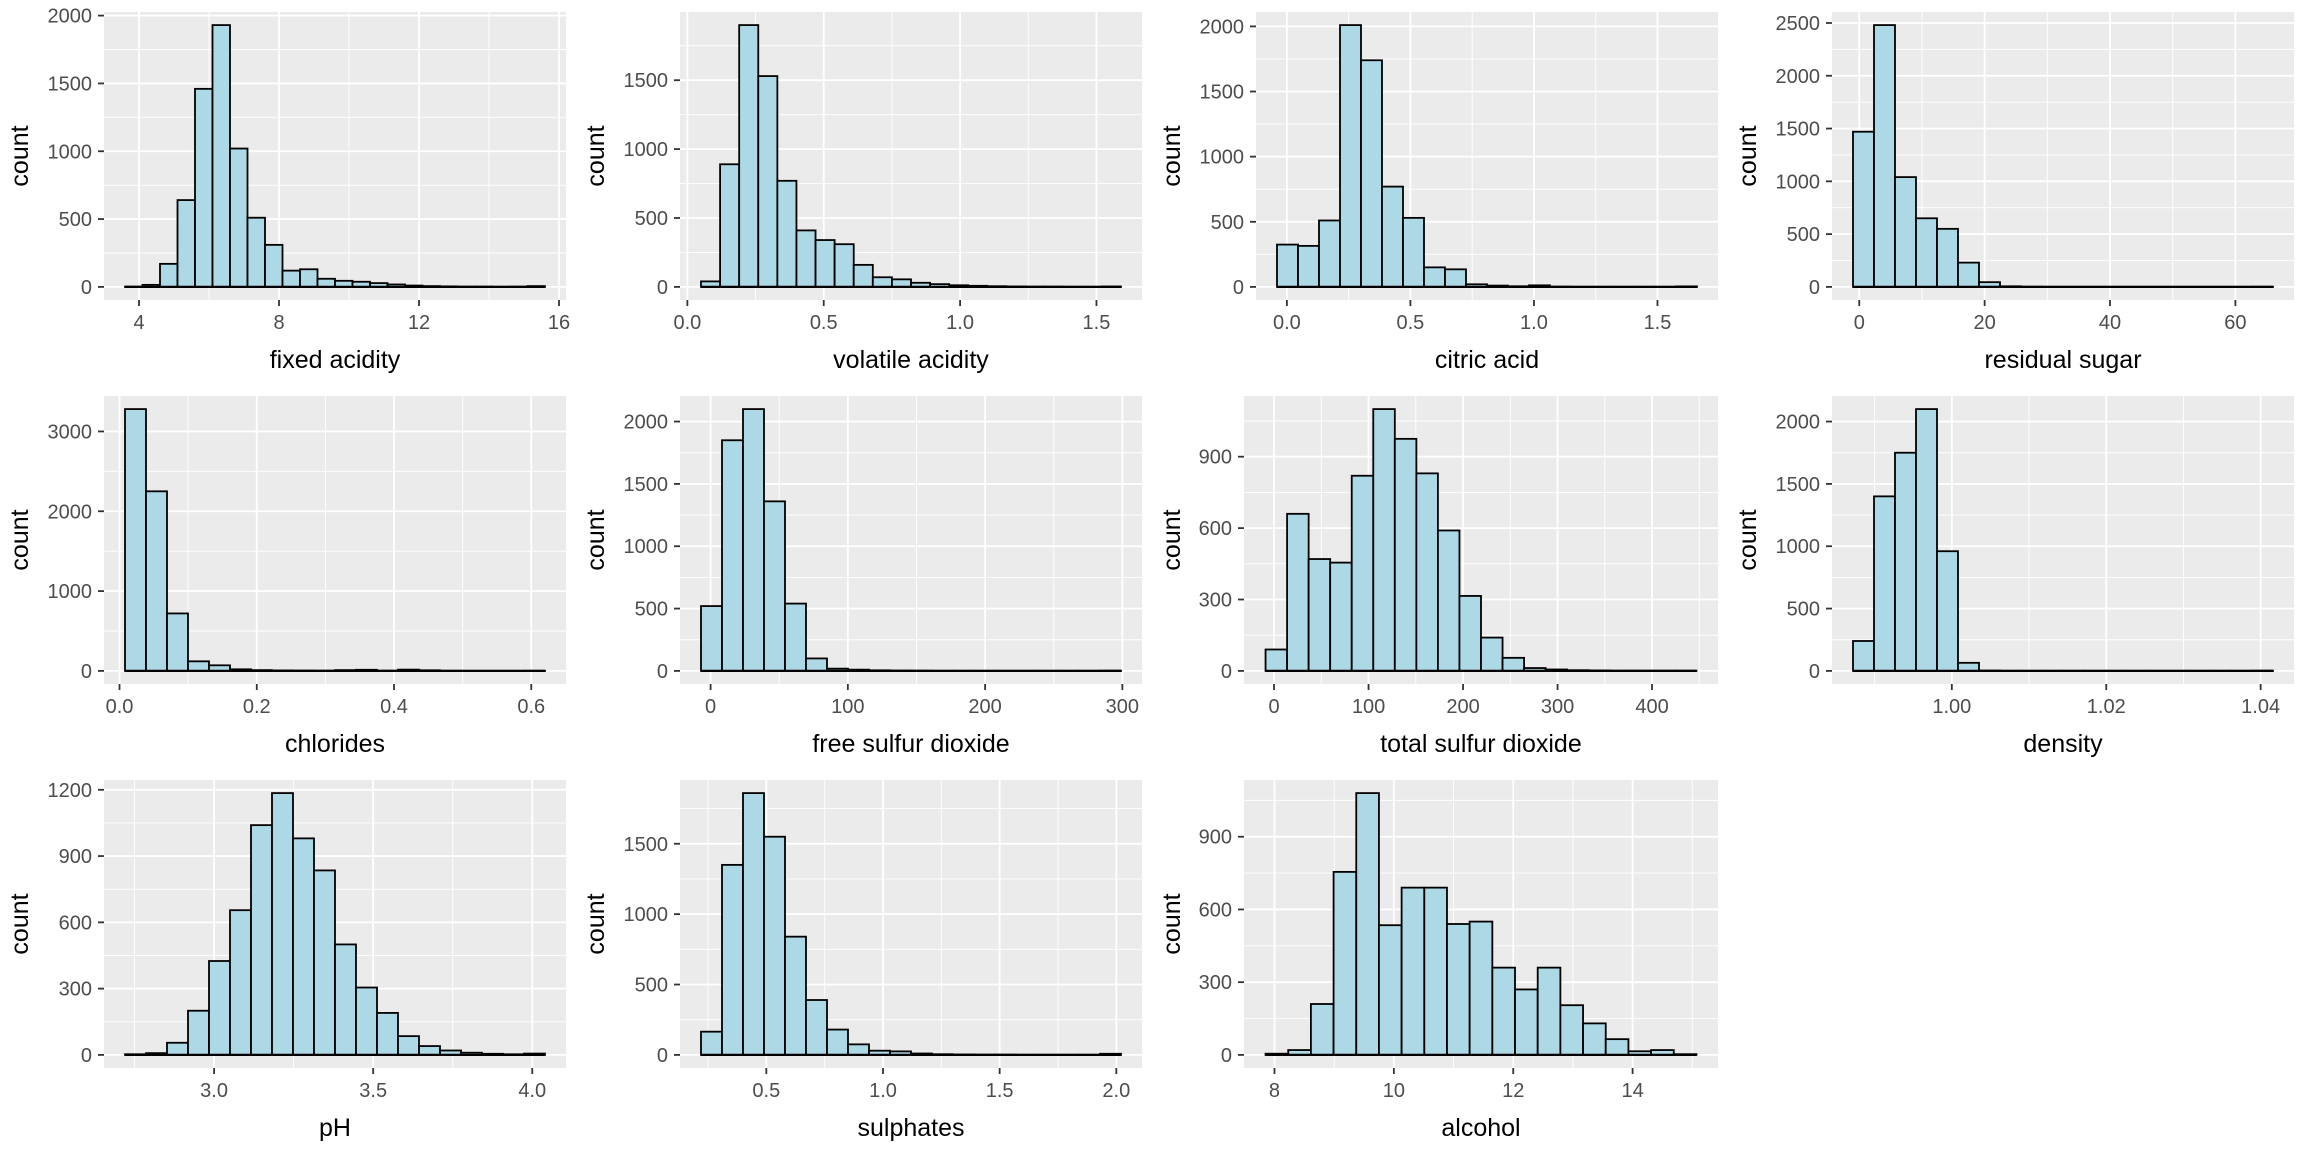 This screenshot has height=1152, width=2304. Describe the element at coordinates (1534, 323) in the screenshot. I see `x-tick-label: 1.0` at that location.